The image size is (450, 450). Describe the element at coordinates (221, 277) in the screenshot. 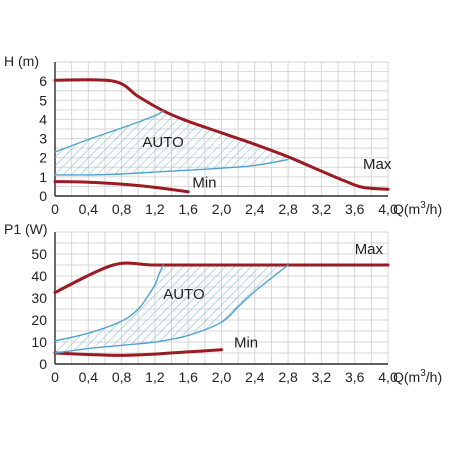

I see `series-max-line` at that location.